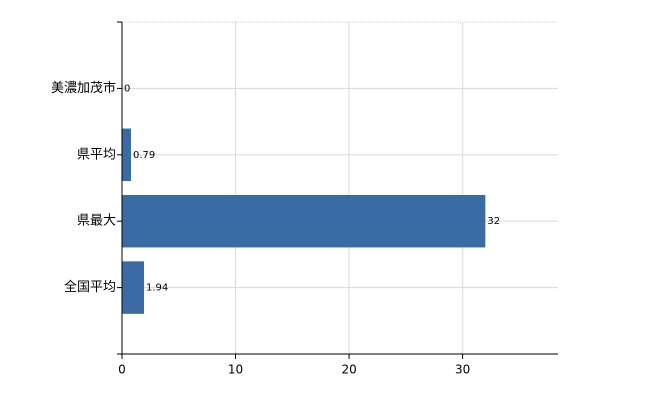 Image resolution: width=650 pixels, height=400 pixels. Describe the element at coordinates (96, 221) in the screenshot. I see `y-tick-label: 県最大` at that location.